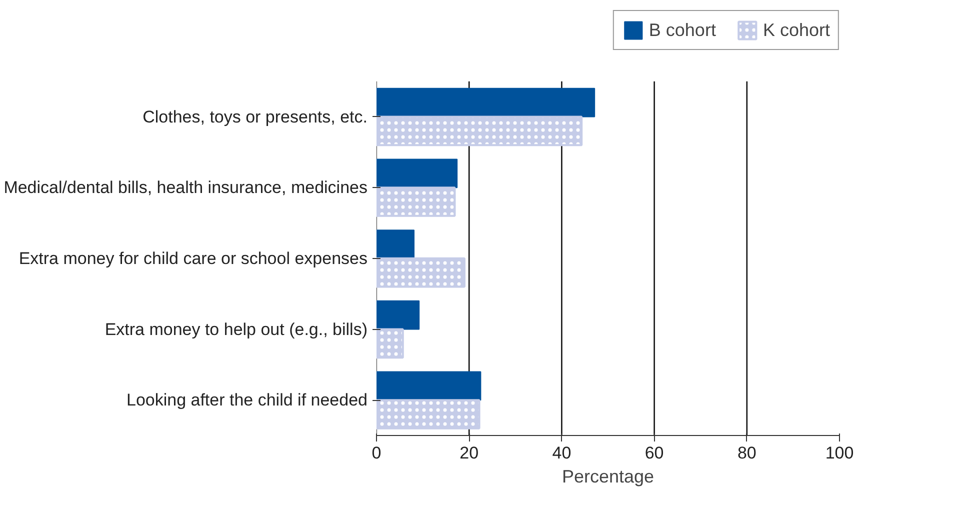 This screenshot has width=977, height=530. I want to click on y-tick-label: Clothes, toys or presents, etc., so click(255, 116).